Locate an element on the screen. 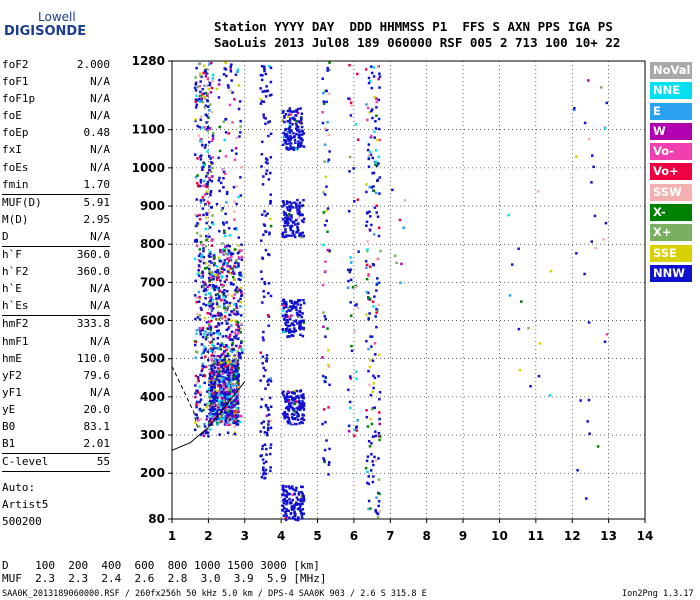 Image resolution: width=700 pixels, height=600 pixels. param-value: 2.01 is located at coordinates (97, 444).